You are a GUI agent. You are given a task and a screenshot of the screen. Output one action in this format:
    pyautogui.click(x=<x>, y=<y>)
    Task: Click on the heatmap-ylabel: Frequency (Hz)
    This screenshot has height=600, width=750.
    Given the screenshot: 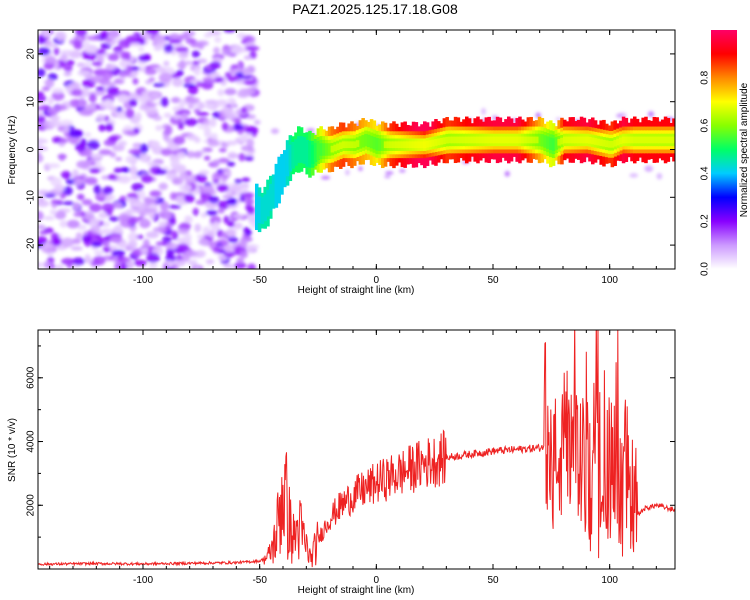 What is the action you would take?
    pyautogui.click(x=12, y=150)
    